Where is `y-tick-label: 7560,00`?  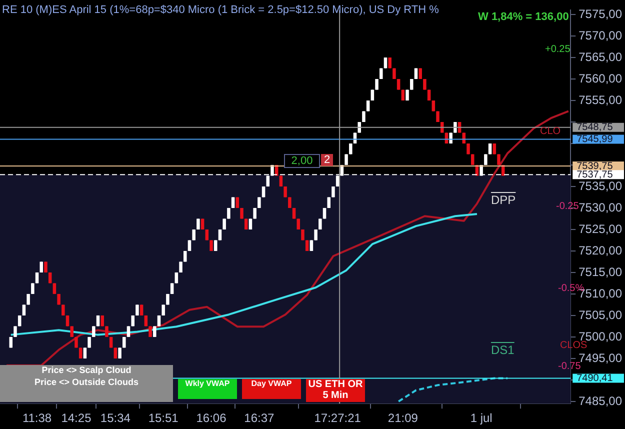
y-tick-label: 7560,00 is located at coordinates (600, 78).